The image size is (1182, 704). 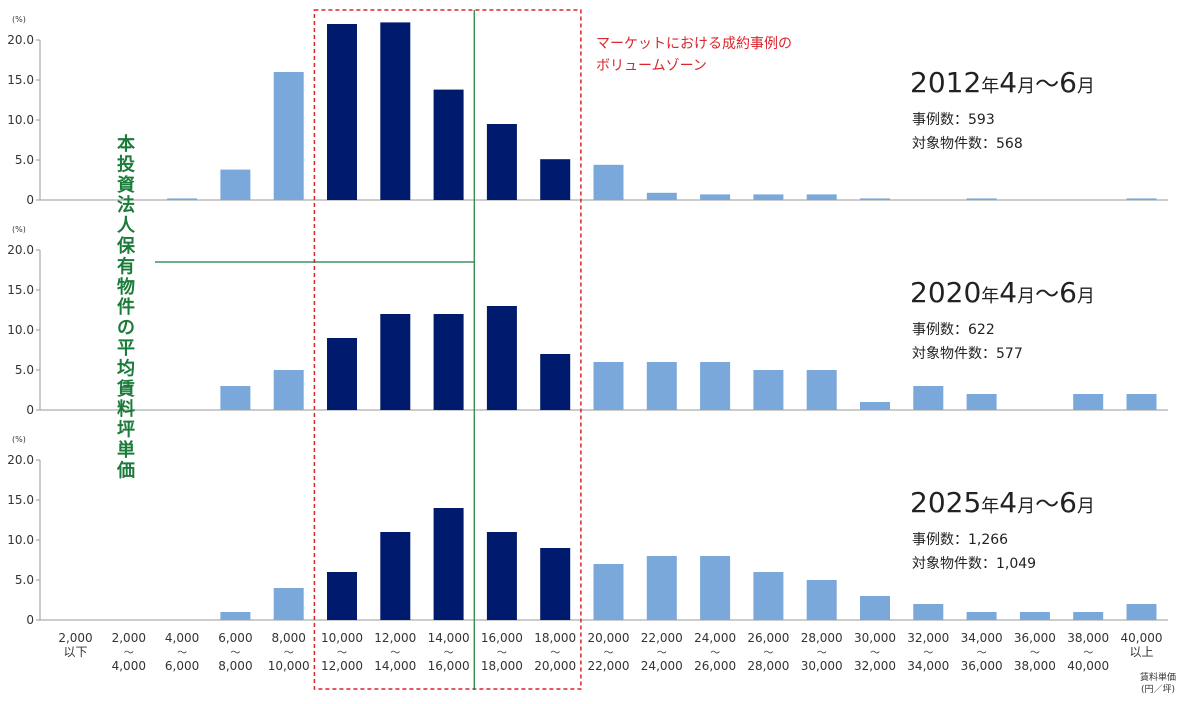 I want to click on cases-label: 事例数：1,266, so click(x=960, y=540).